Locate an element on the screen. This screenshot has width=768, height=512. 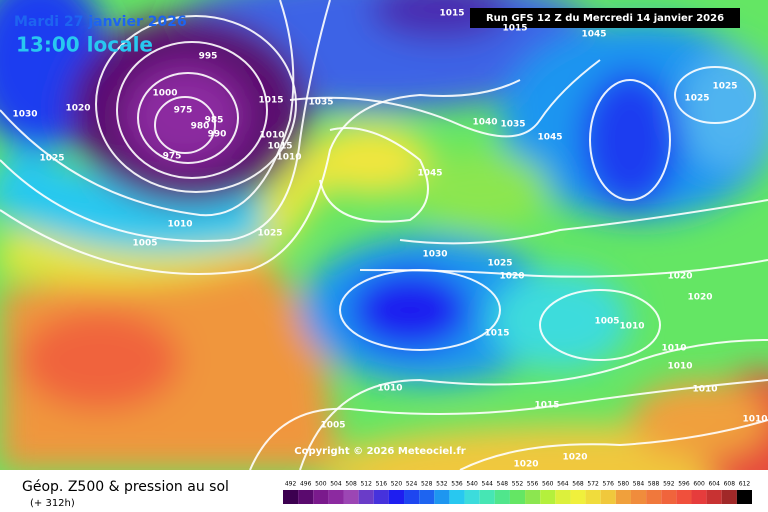
scale-label: 496 is located at coordinates (306, 484).